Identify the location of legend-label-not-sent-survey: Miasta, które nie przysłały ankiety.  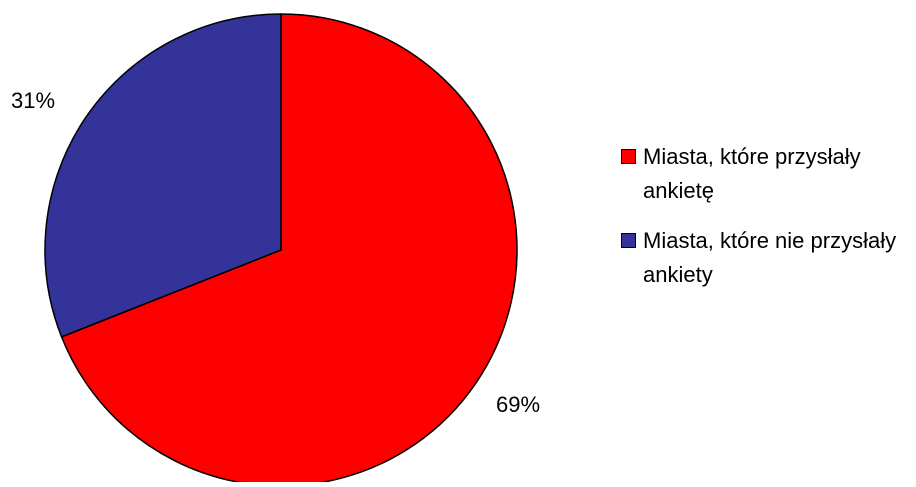
(770, 257).